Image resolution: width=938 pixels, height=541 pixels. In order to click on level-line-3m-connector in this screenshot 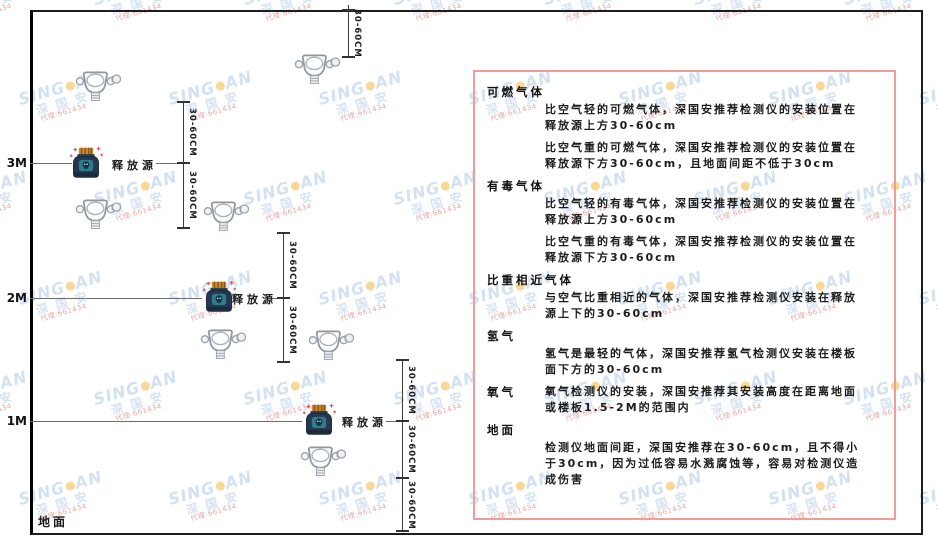, I will do `click(172, 163)`.